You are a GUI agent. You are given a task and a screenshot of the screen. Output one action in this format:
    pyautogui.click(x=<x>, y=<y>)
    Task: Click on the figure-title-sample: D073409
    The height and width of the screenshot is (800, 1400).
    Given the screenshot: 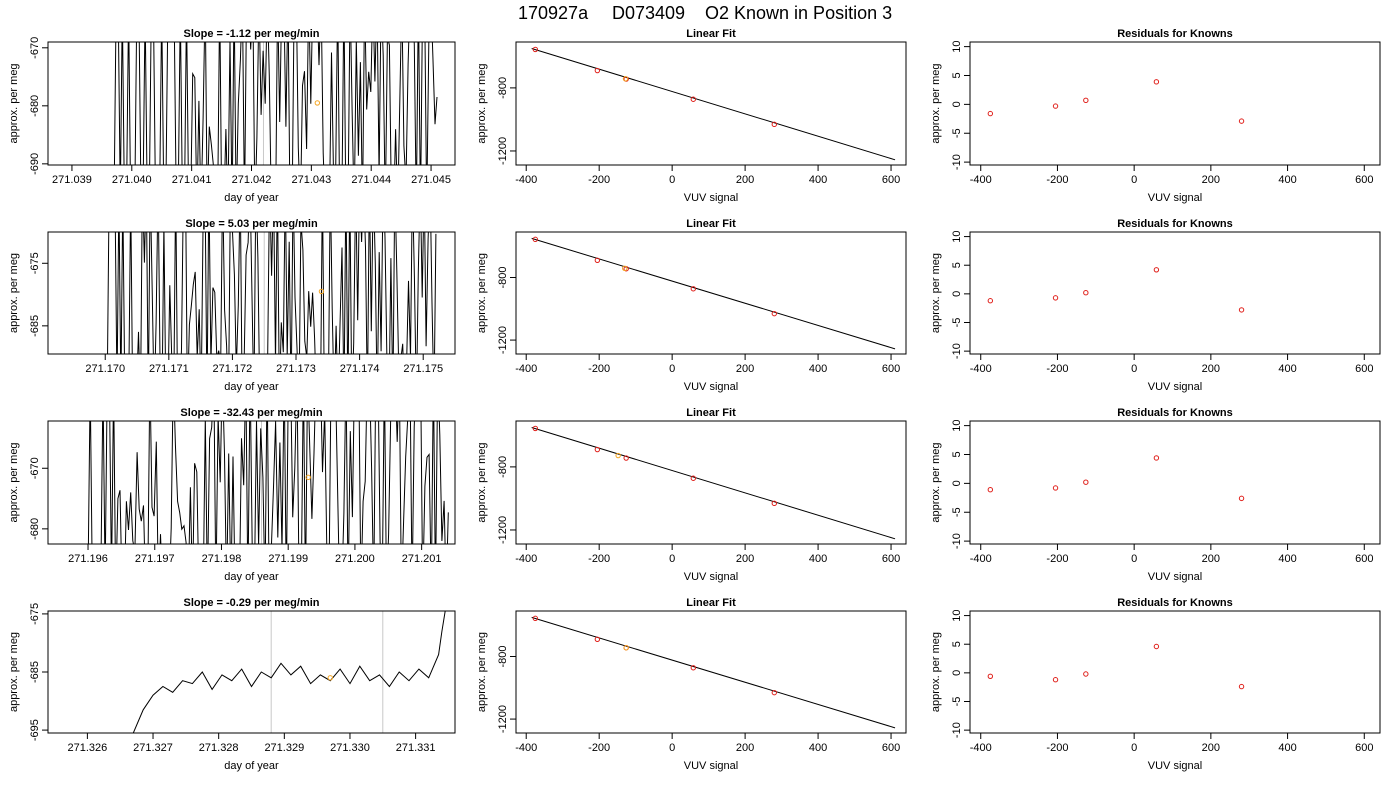 What is the action you would take?
    pyautogui.click(x=648, y=13)
    